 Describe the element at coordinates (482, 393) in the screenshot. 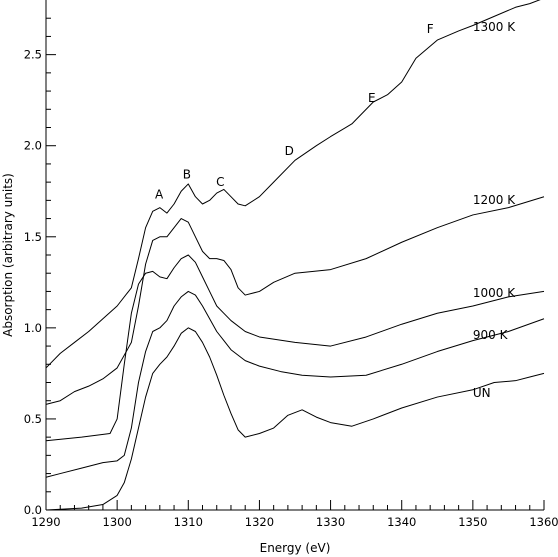

I see `series-label-un: UN` at that location.